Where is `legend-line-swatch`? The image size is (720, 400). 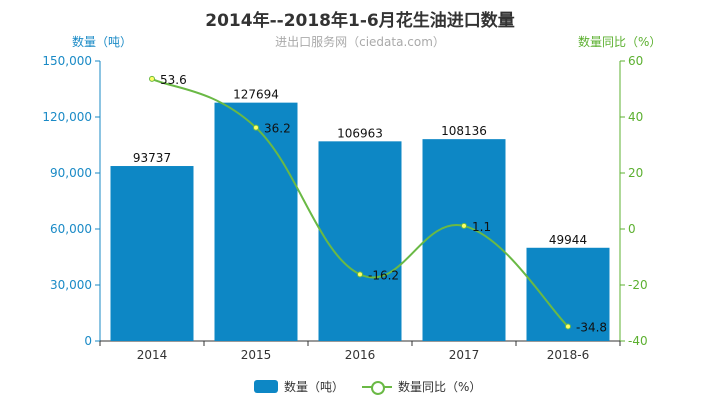
legend-line-swatch is located at coordinates (377, 387).